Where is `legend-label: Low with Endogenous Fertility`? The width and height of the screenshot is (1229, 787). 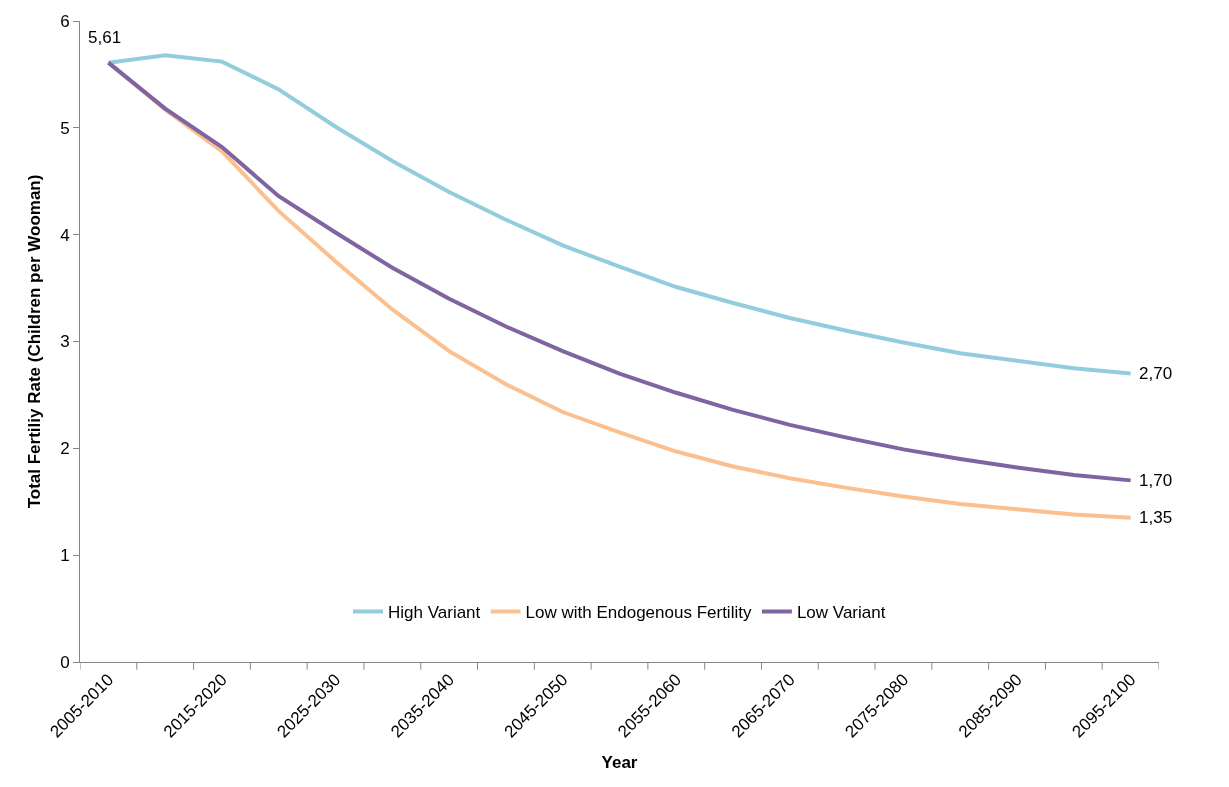
legend-label: Low with Endogenous Fertility is located at coordinates (638, 613).